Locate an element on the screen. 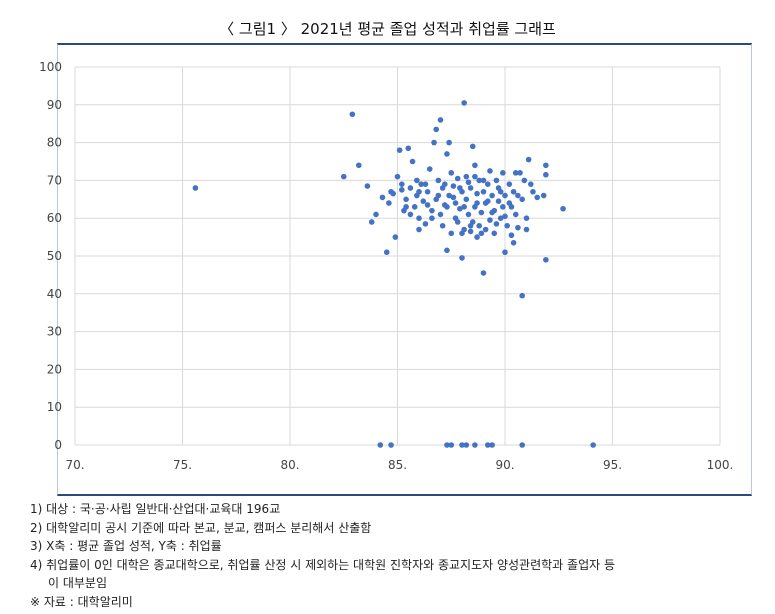 This screenshot has width=775, height=614. y-tick-label: 10 is located at coordinates (54, 407).